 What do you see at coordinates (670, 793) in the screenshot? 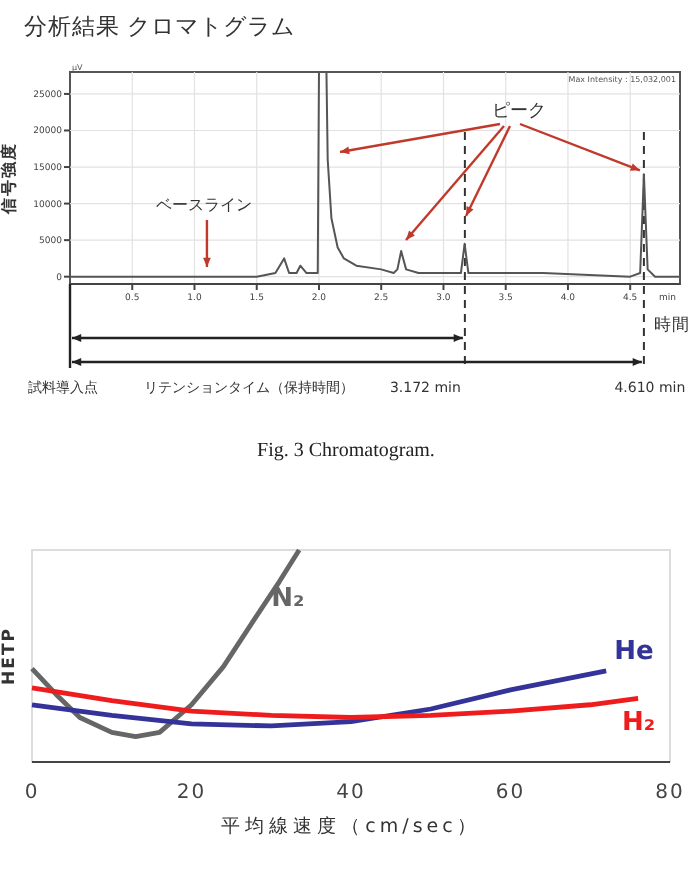
I see `x-tick-label: 80` at bounding box center [670, 793].